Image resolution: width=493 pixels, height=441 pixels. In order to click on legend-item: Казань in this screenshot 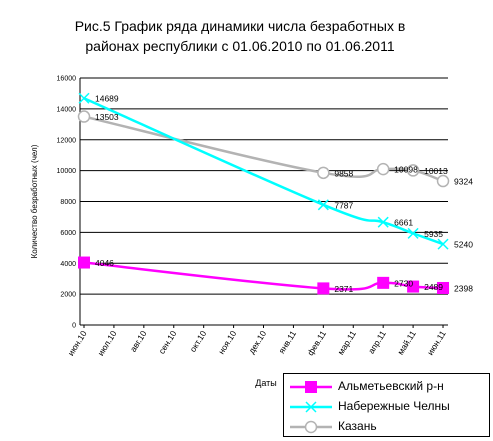, I will do `click(388, 427)`.